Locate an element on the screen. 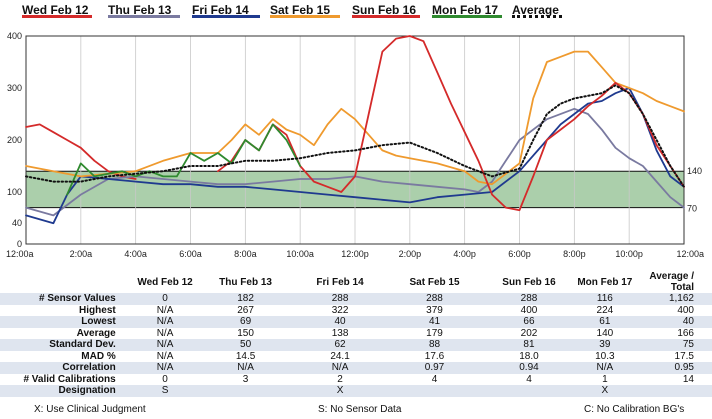  table-cell: 39 is located at coordinates (605, 345).